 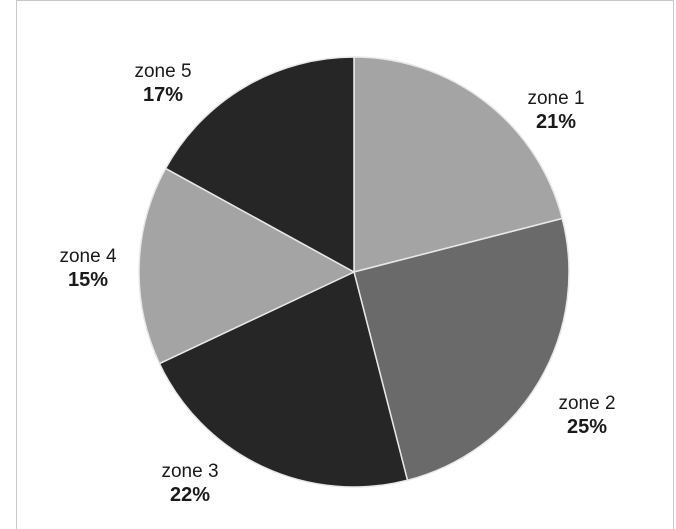 I want to click on slice-label-zone-2: zone 2, so click(x=586, y=403).